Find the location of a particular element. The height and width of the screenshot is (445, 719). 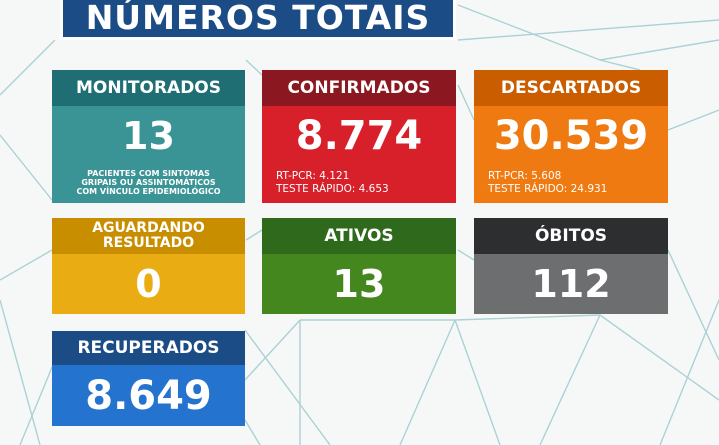

card-recuperados-body: 8.649 is located at coordinates (148, 395).